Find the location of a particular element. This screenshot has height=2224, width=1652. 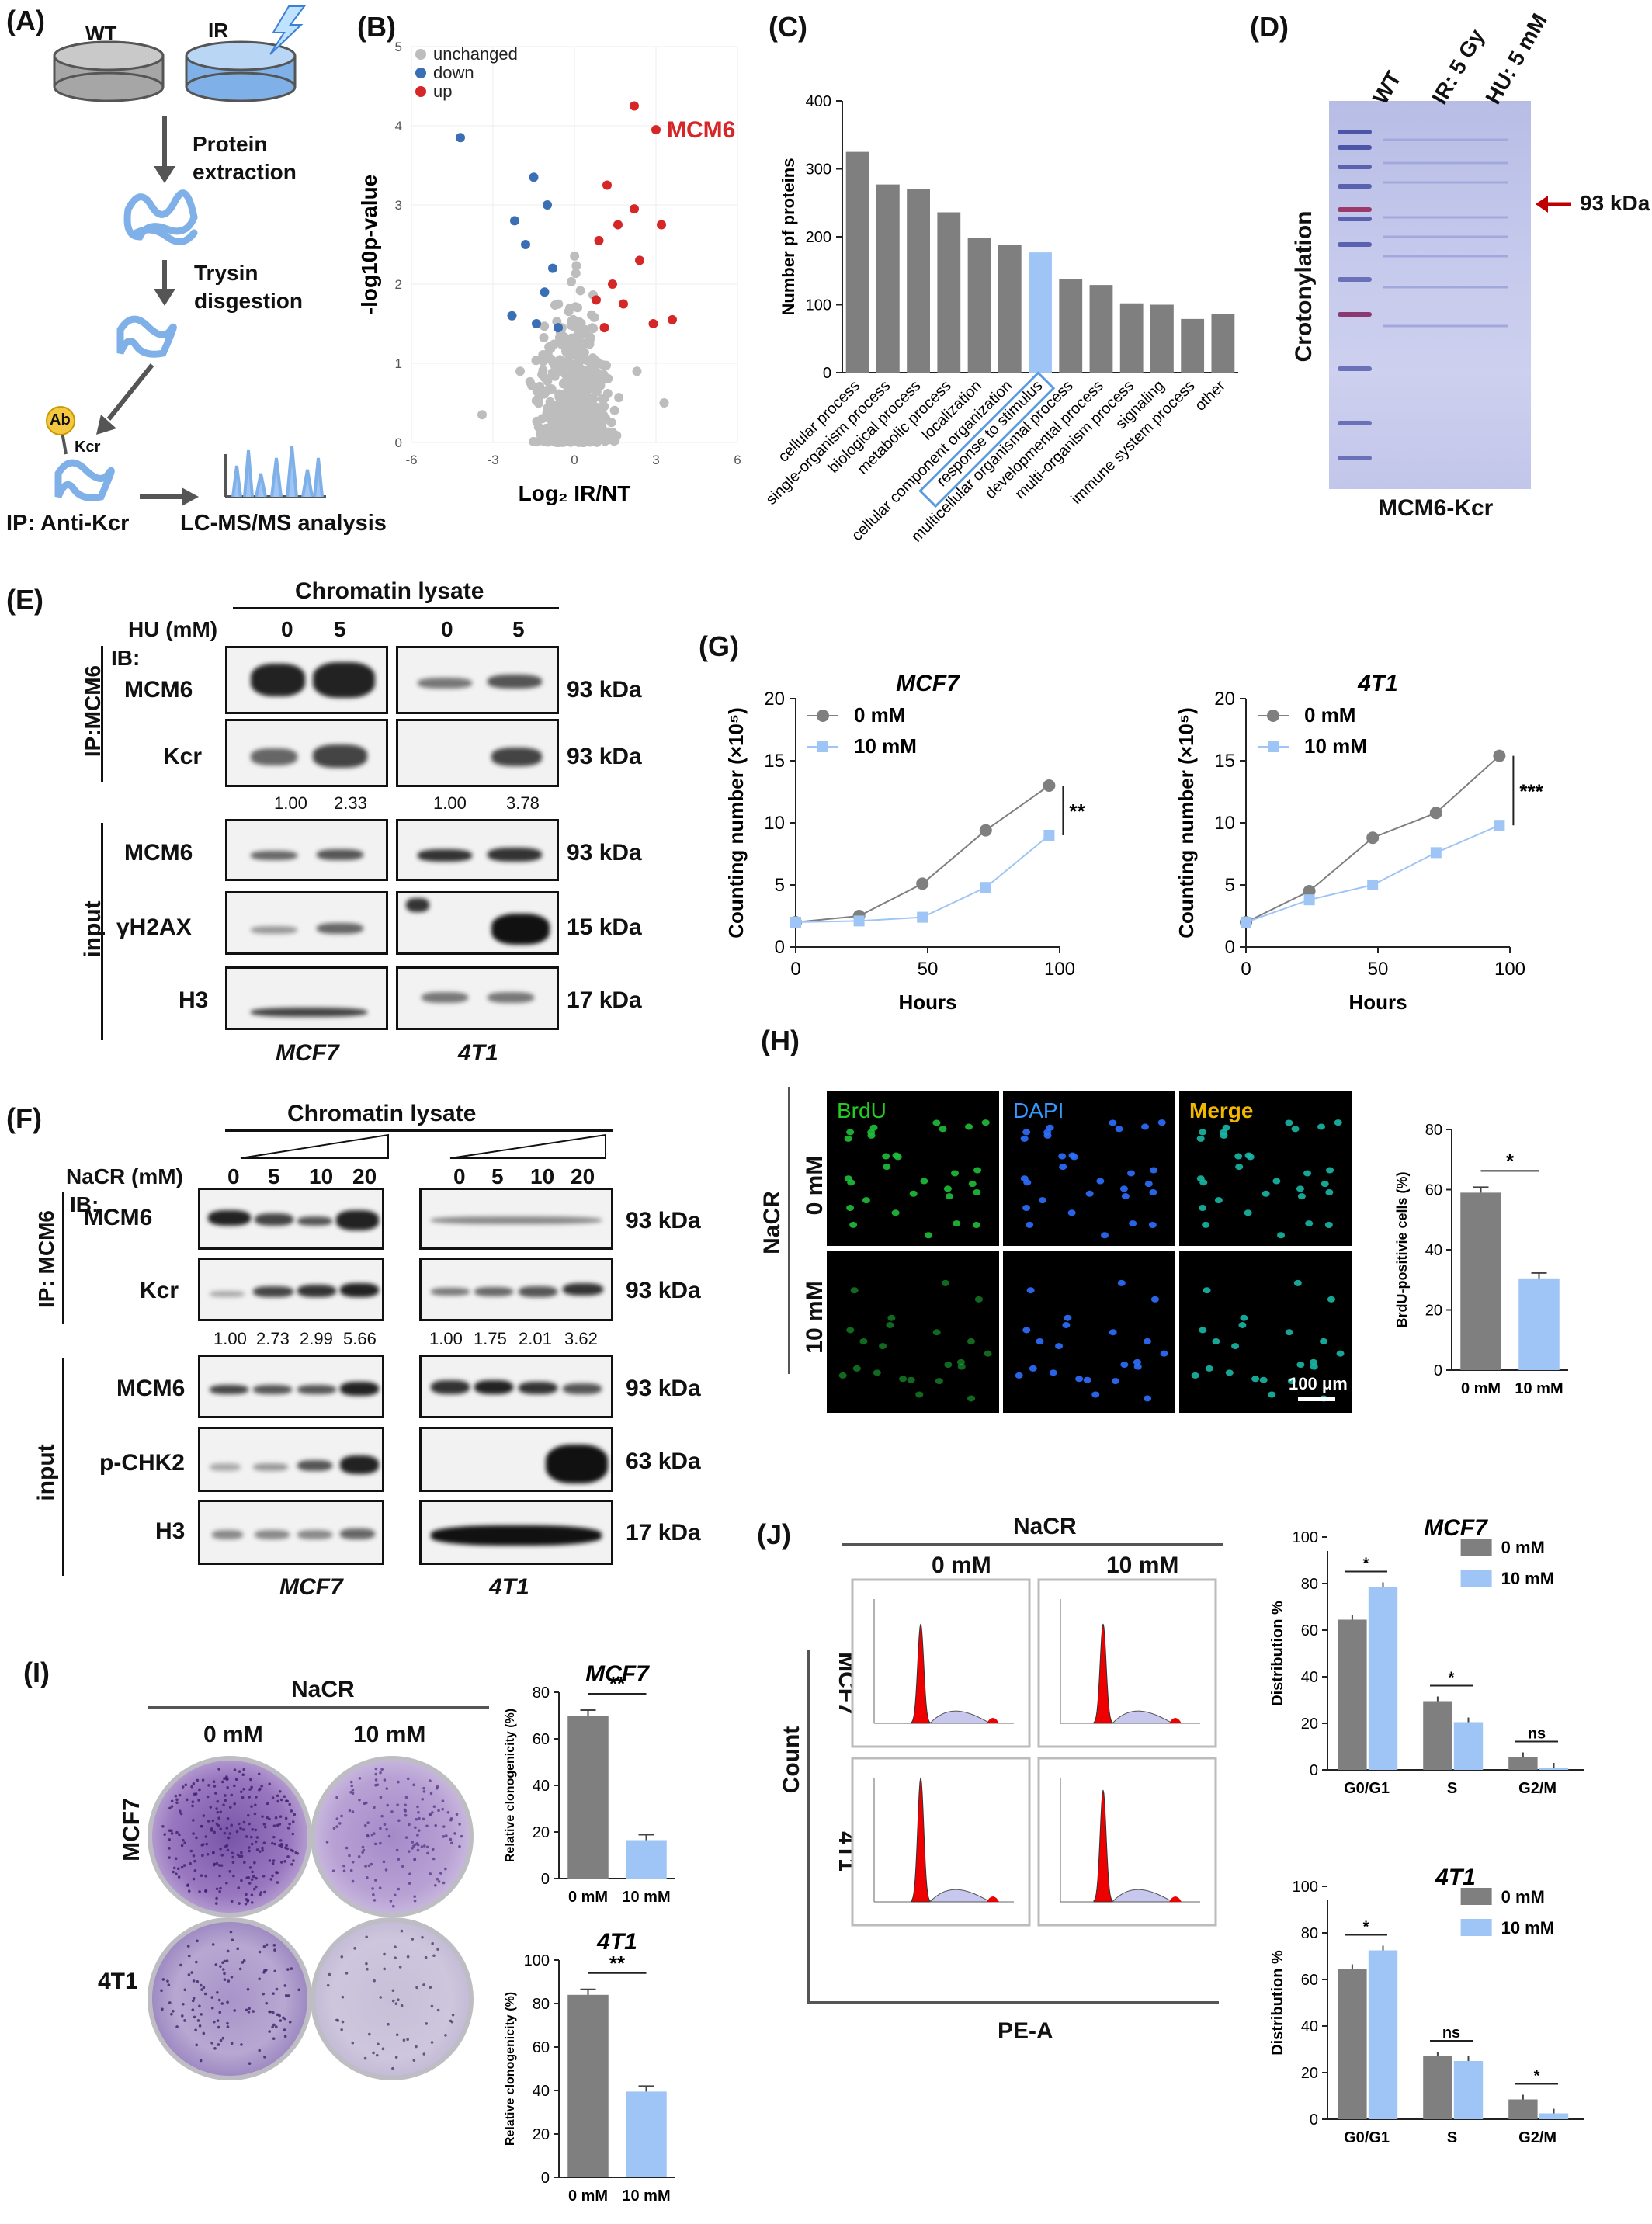

f-kda: 93 kDa is located at coordinates (663, 1290).